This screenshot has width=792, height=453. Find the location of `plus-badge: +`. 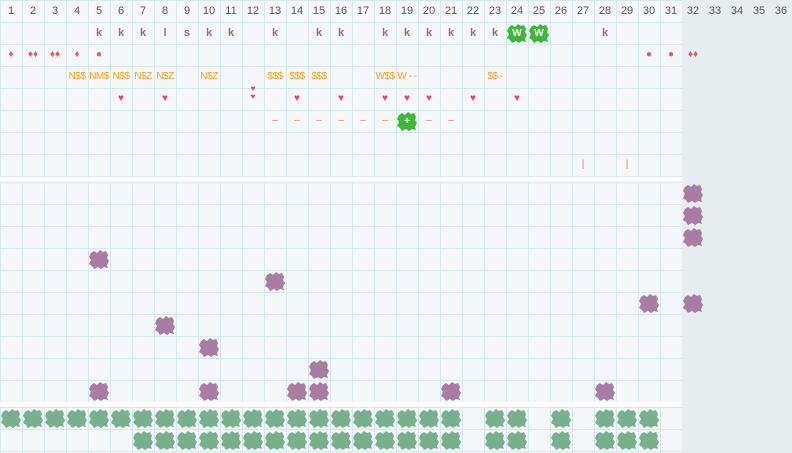

plus-badge: + is located at coordinates (407, 121).